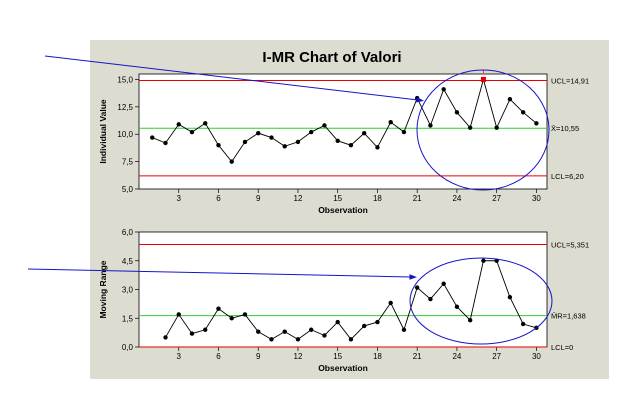 The height and width of the screenshot is (401, 624). What do you see at coordinates (125, 134) in the screenshot?
I see `y-tick-label: 10,0` at bounding box center [125, 134].